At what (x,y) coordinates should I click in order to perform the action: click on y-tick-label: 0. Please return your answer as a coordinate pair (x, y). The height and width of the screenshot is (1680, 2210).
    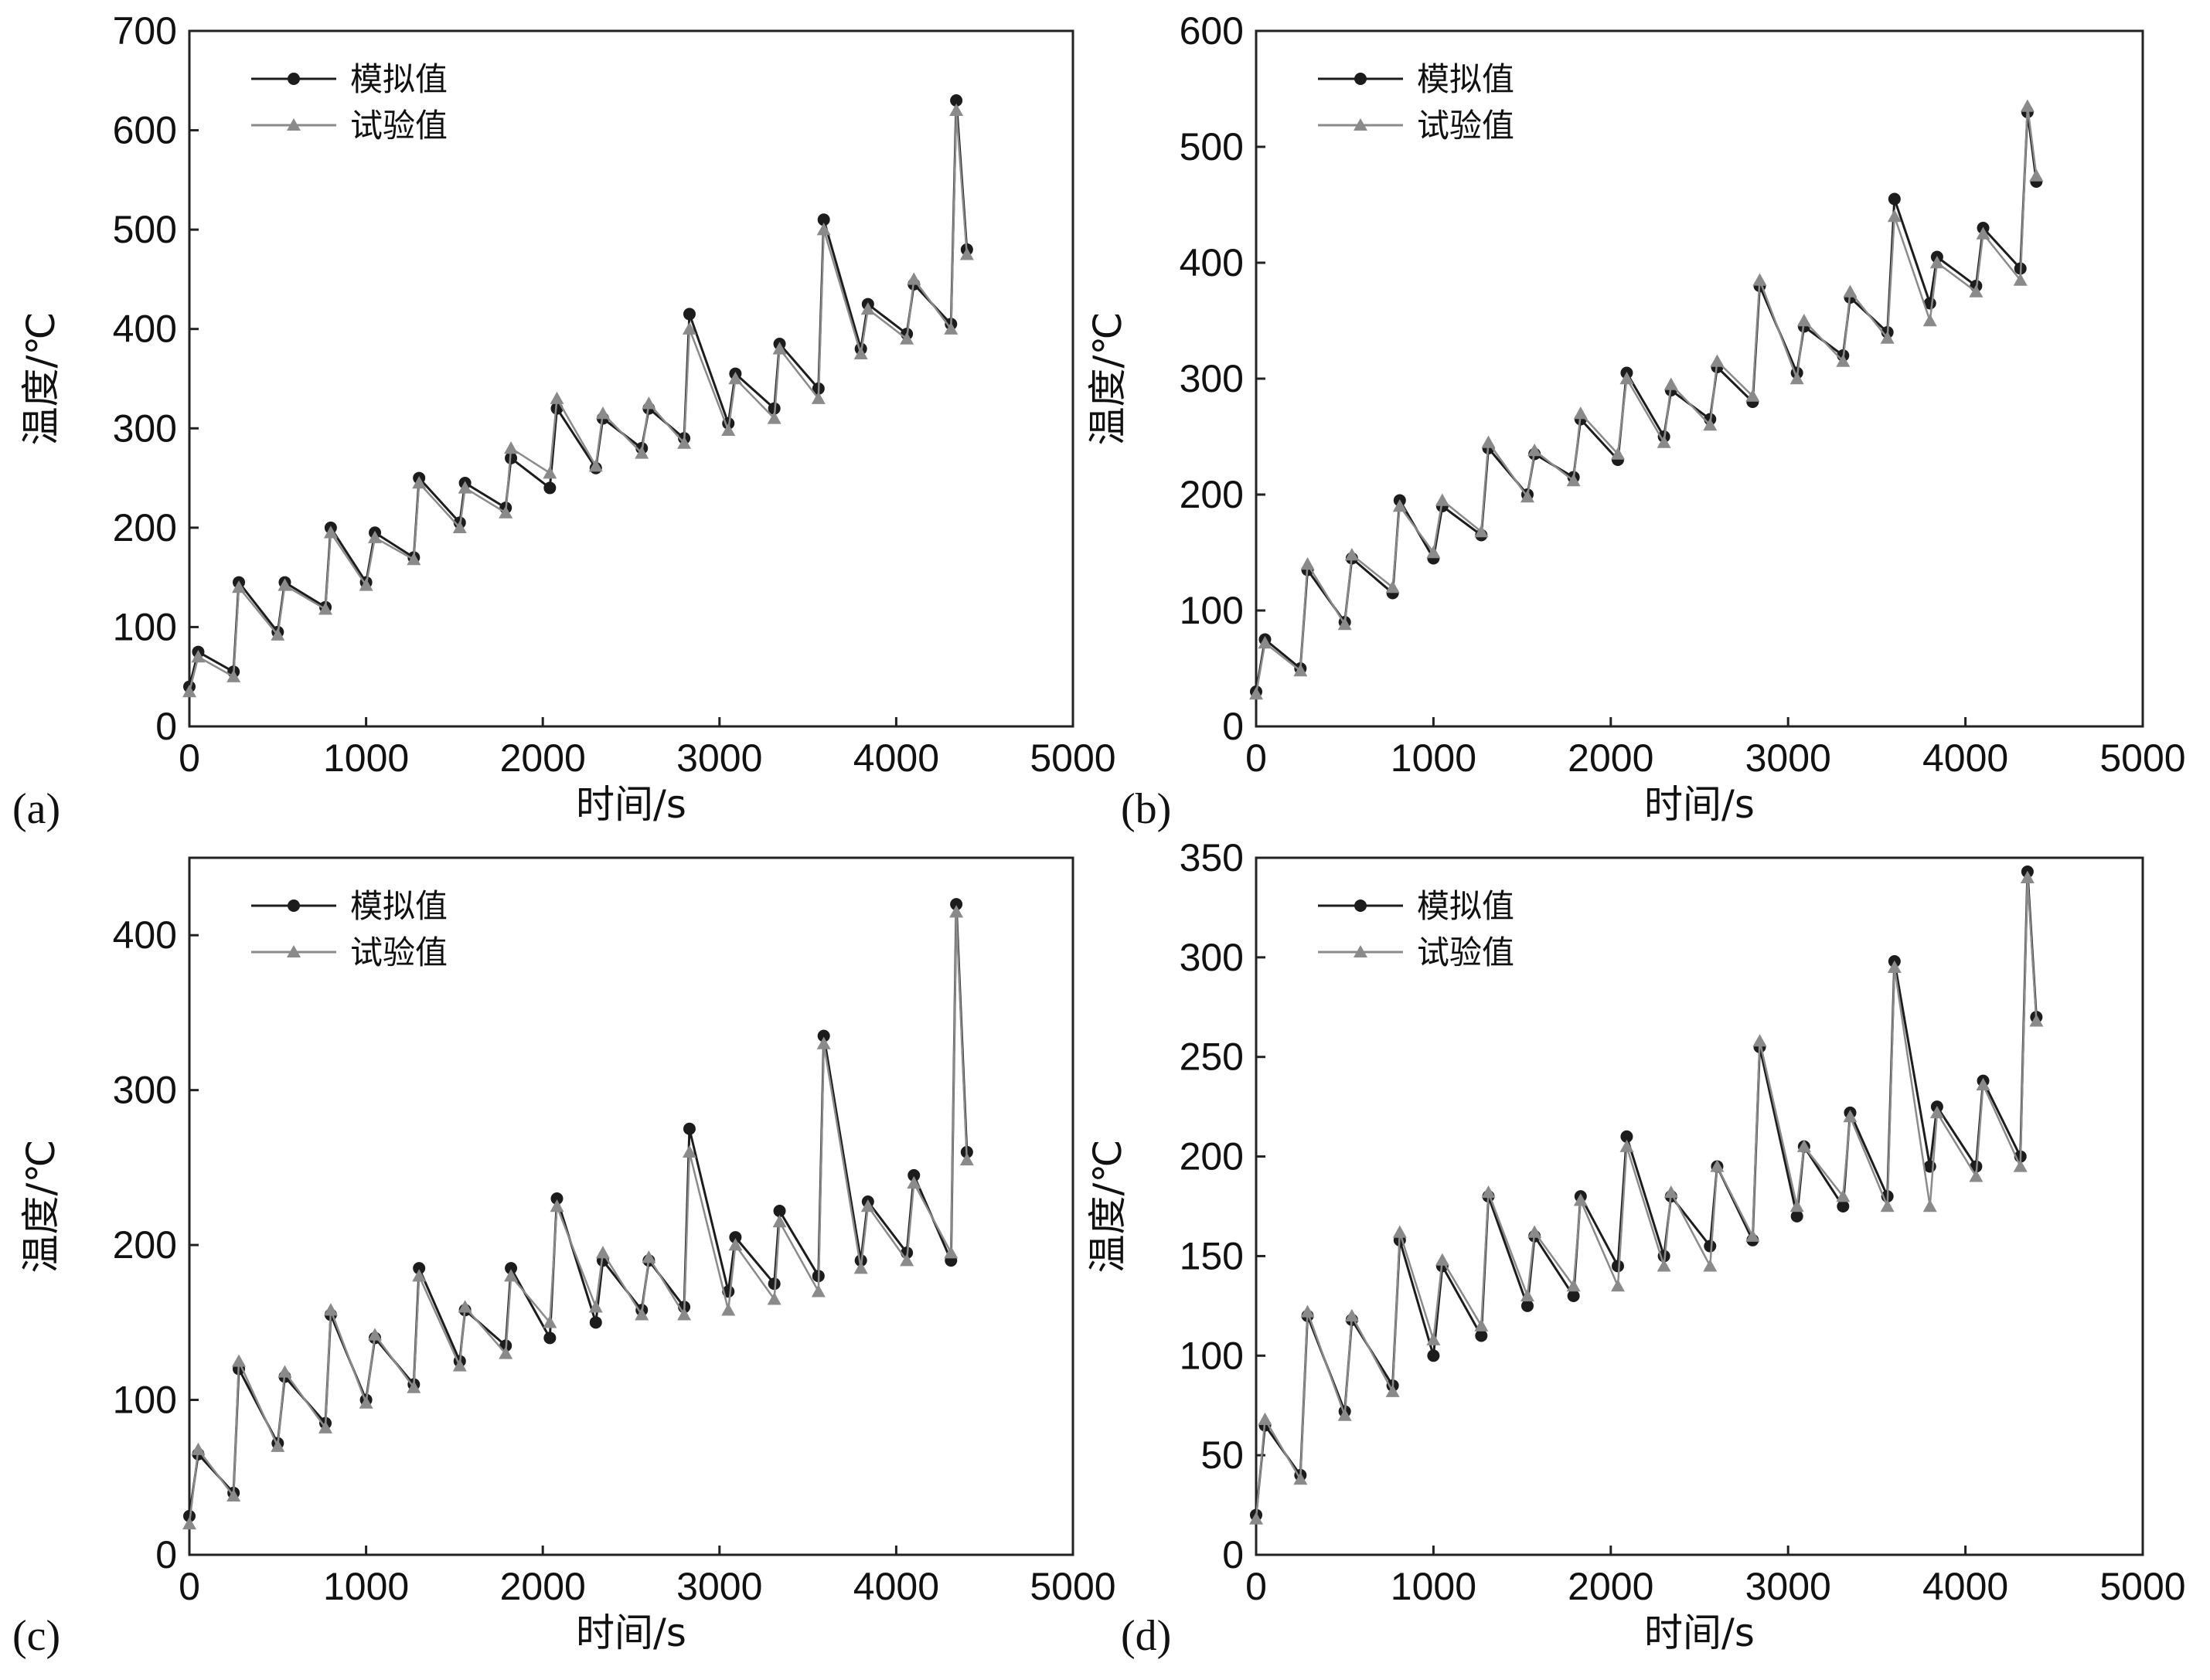
    Looking at the image, I should click on (166, 726).